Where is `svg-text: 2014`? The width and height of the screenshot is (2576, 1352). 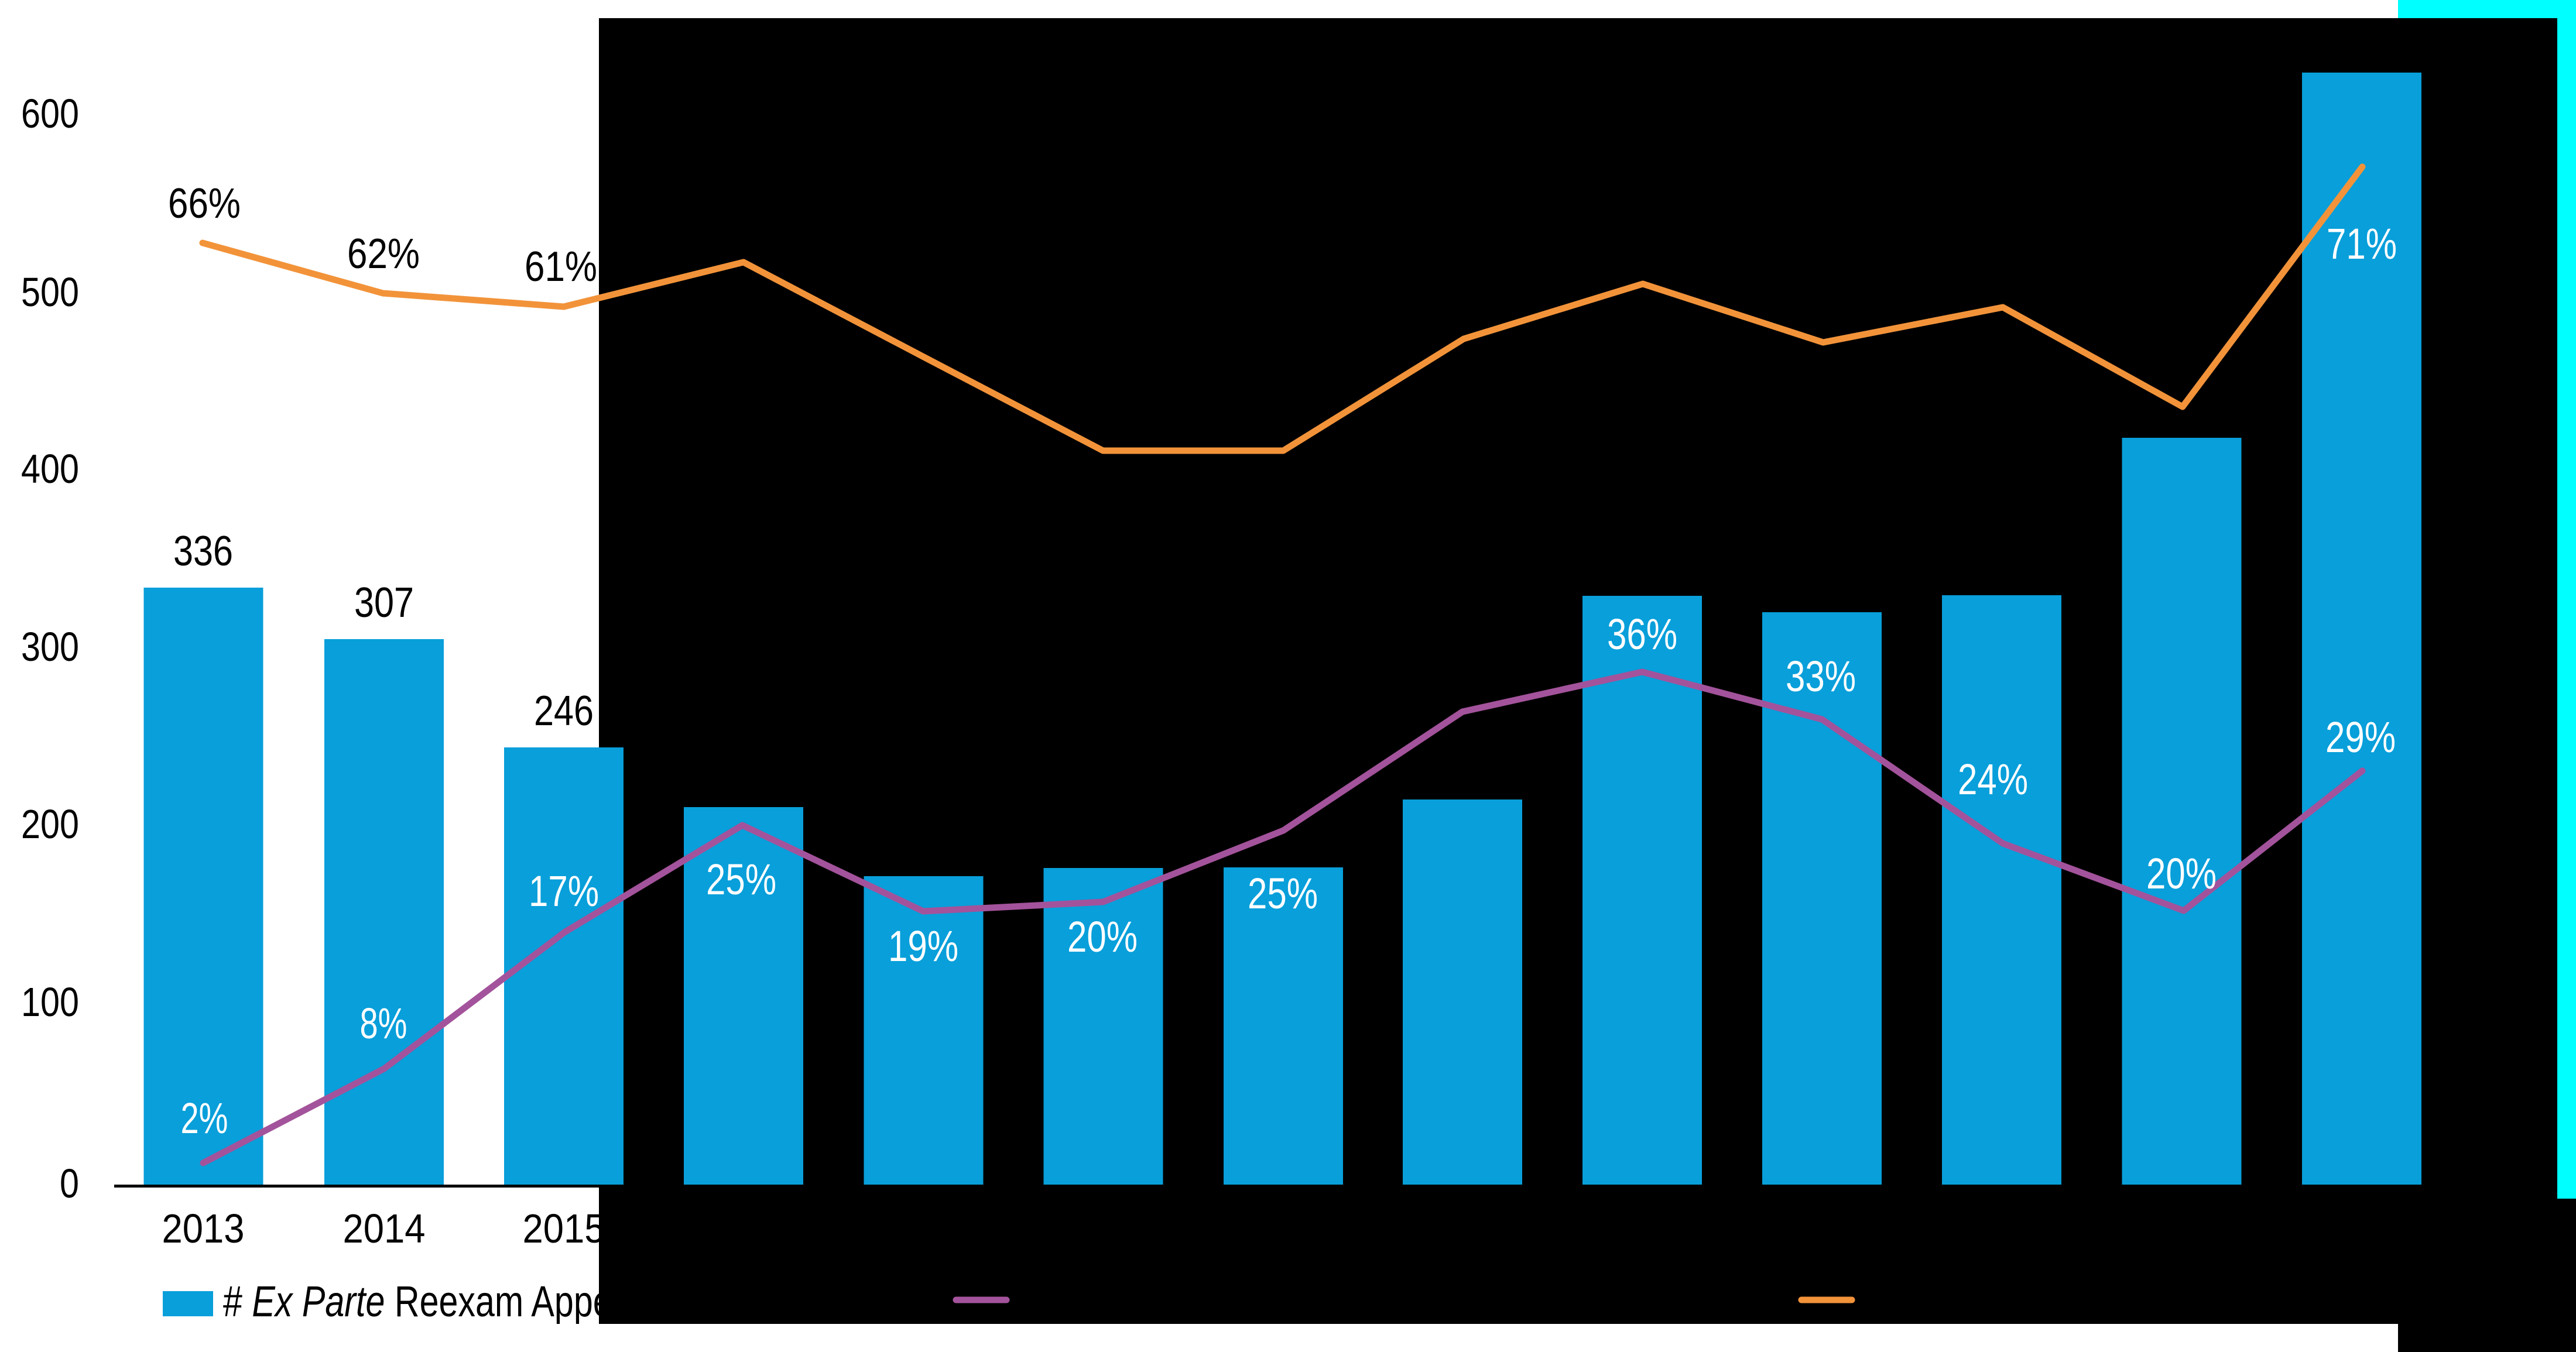
svg-text: 2014 is located at coordinates (383, 1229).